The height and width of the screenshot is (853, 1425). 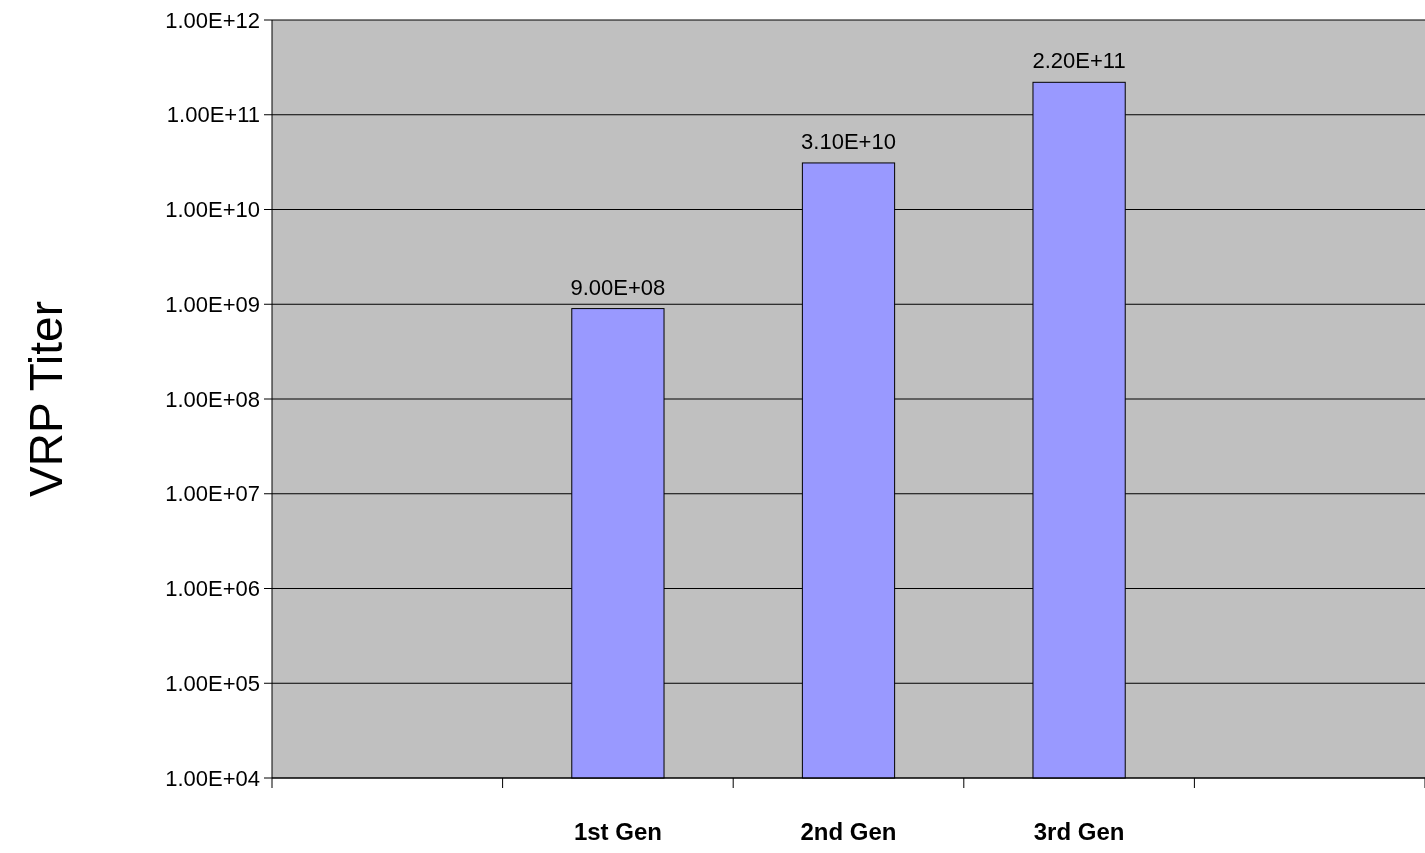 What do you see at coordinates (848, 831) in the screenshot?
I see `x-tick-label: 2nd Gen` at bounding box center [848, 831].